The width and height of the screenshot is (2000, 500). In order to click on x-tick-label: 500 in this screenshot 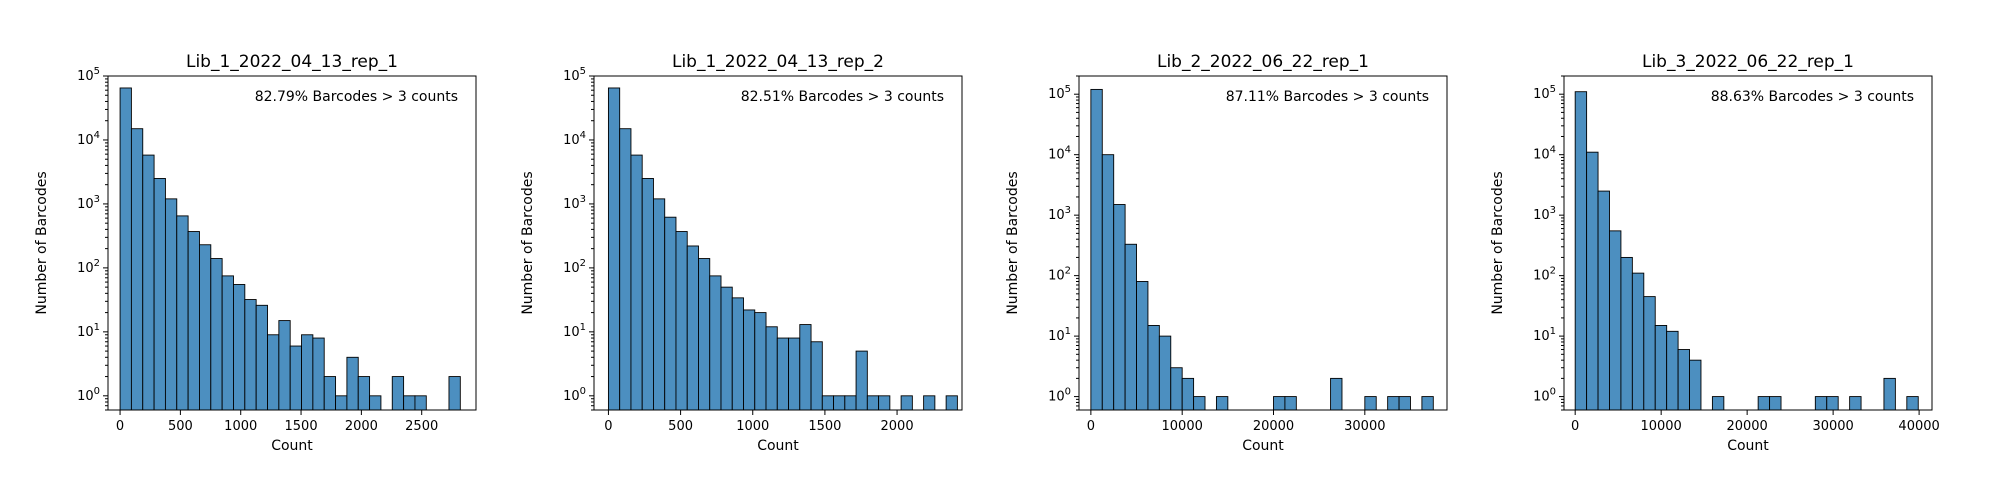, I will do `click(680, 426)`.